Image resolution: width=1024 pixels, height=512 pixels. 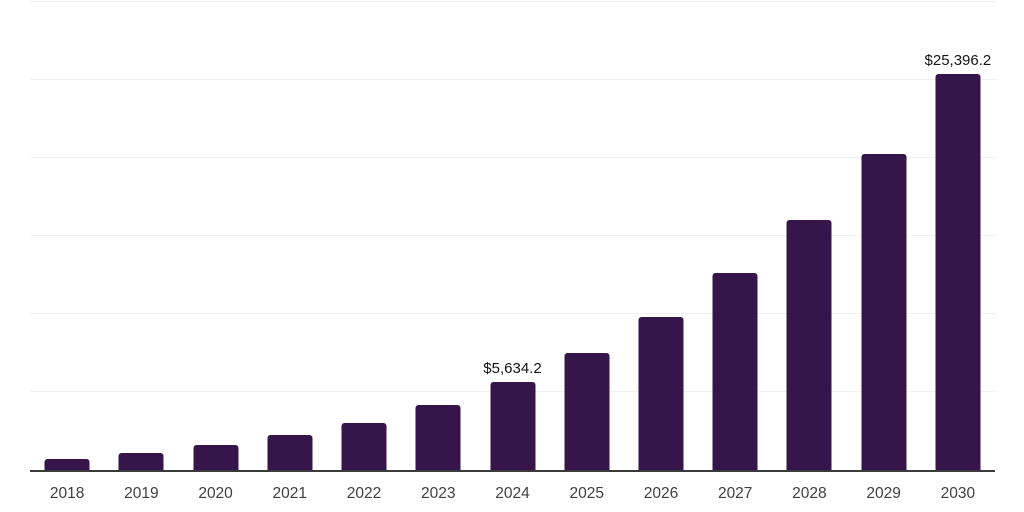 I want to click on bar-2019, so click(x=141, y=461).